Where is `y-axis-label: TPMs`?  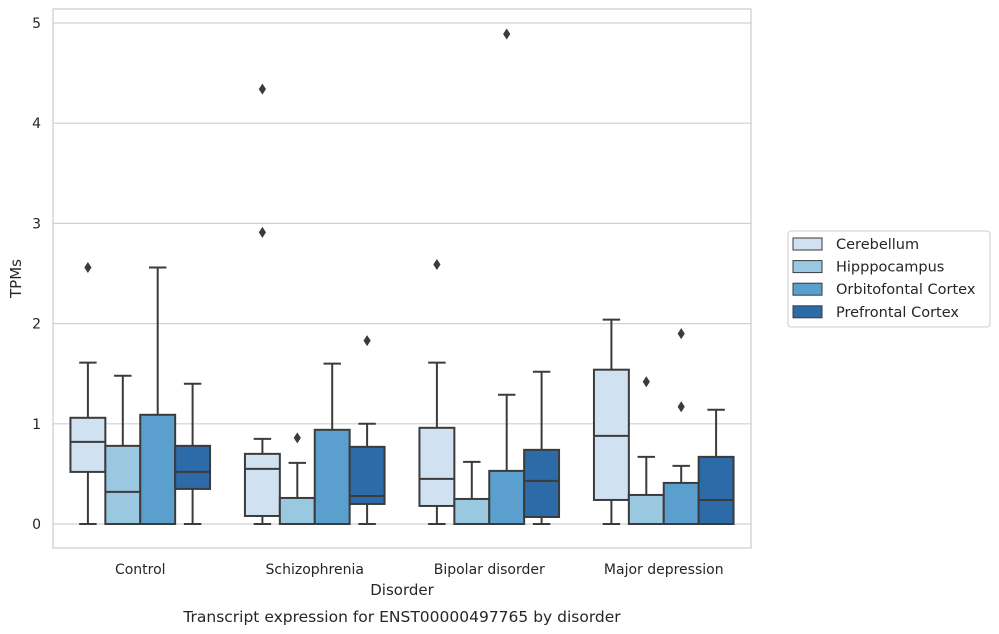
y-axis-label: TPMs is located at coordinates (16, 279).